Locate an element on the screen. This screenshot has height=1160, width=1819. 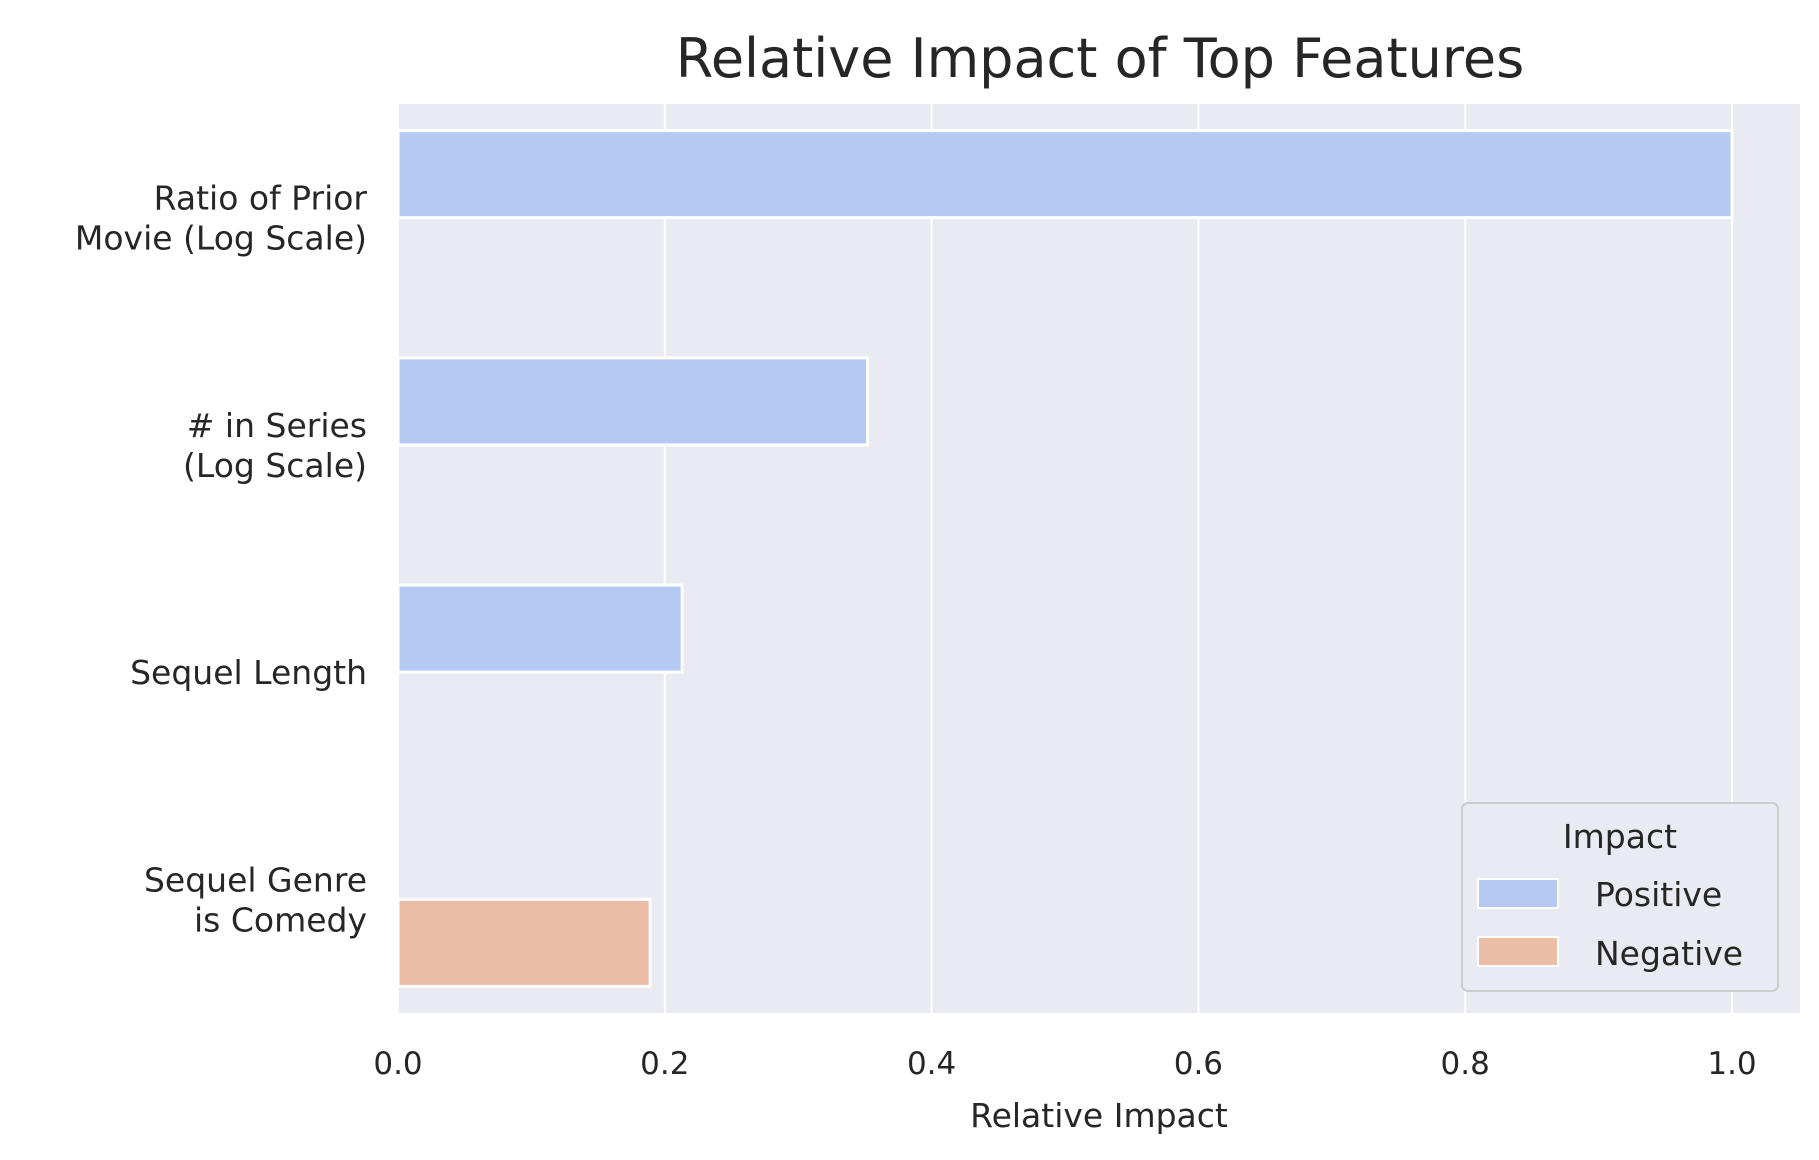
x-tick-label: 0.6 is located at coordinates (1198, 1064).